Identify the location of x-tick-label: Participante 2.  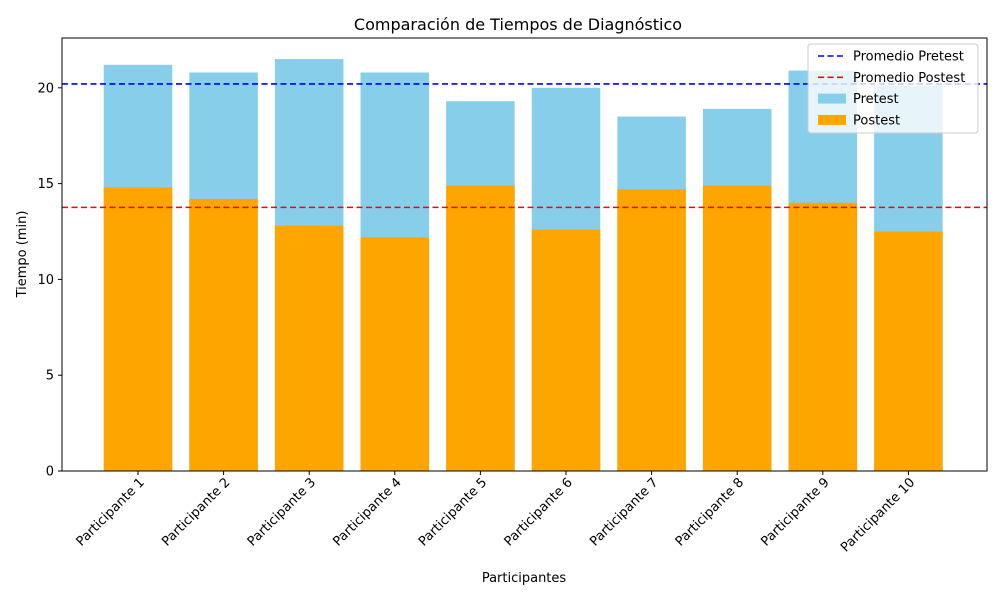
(196, 512).